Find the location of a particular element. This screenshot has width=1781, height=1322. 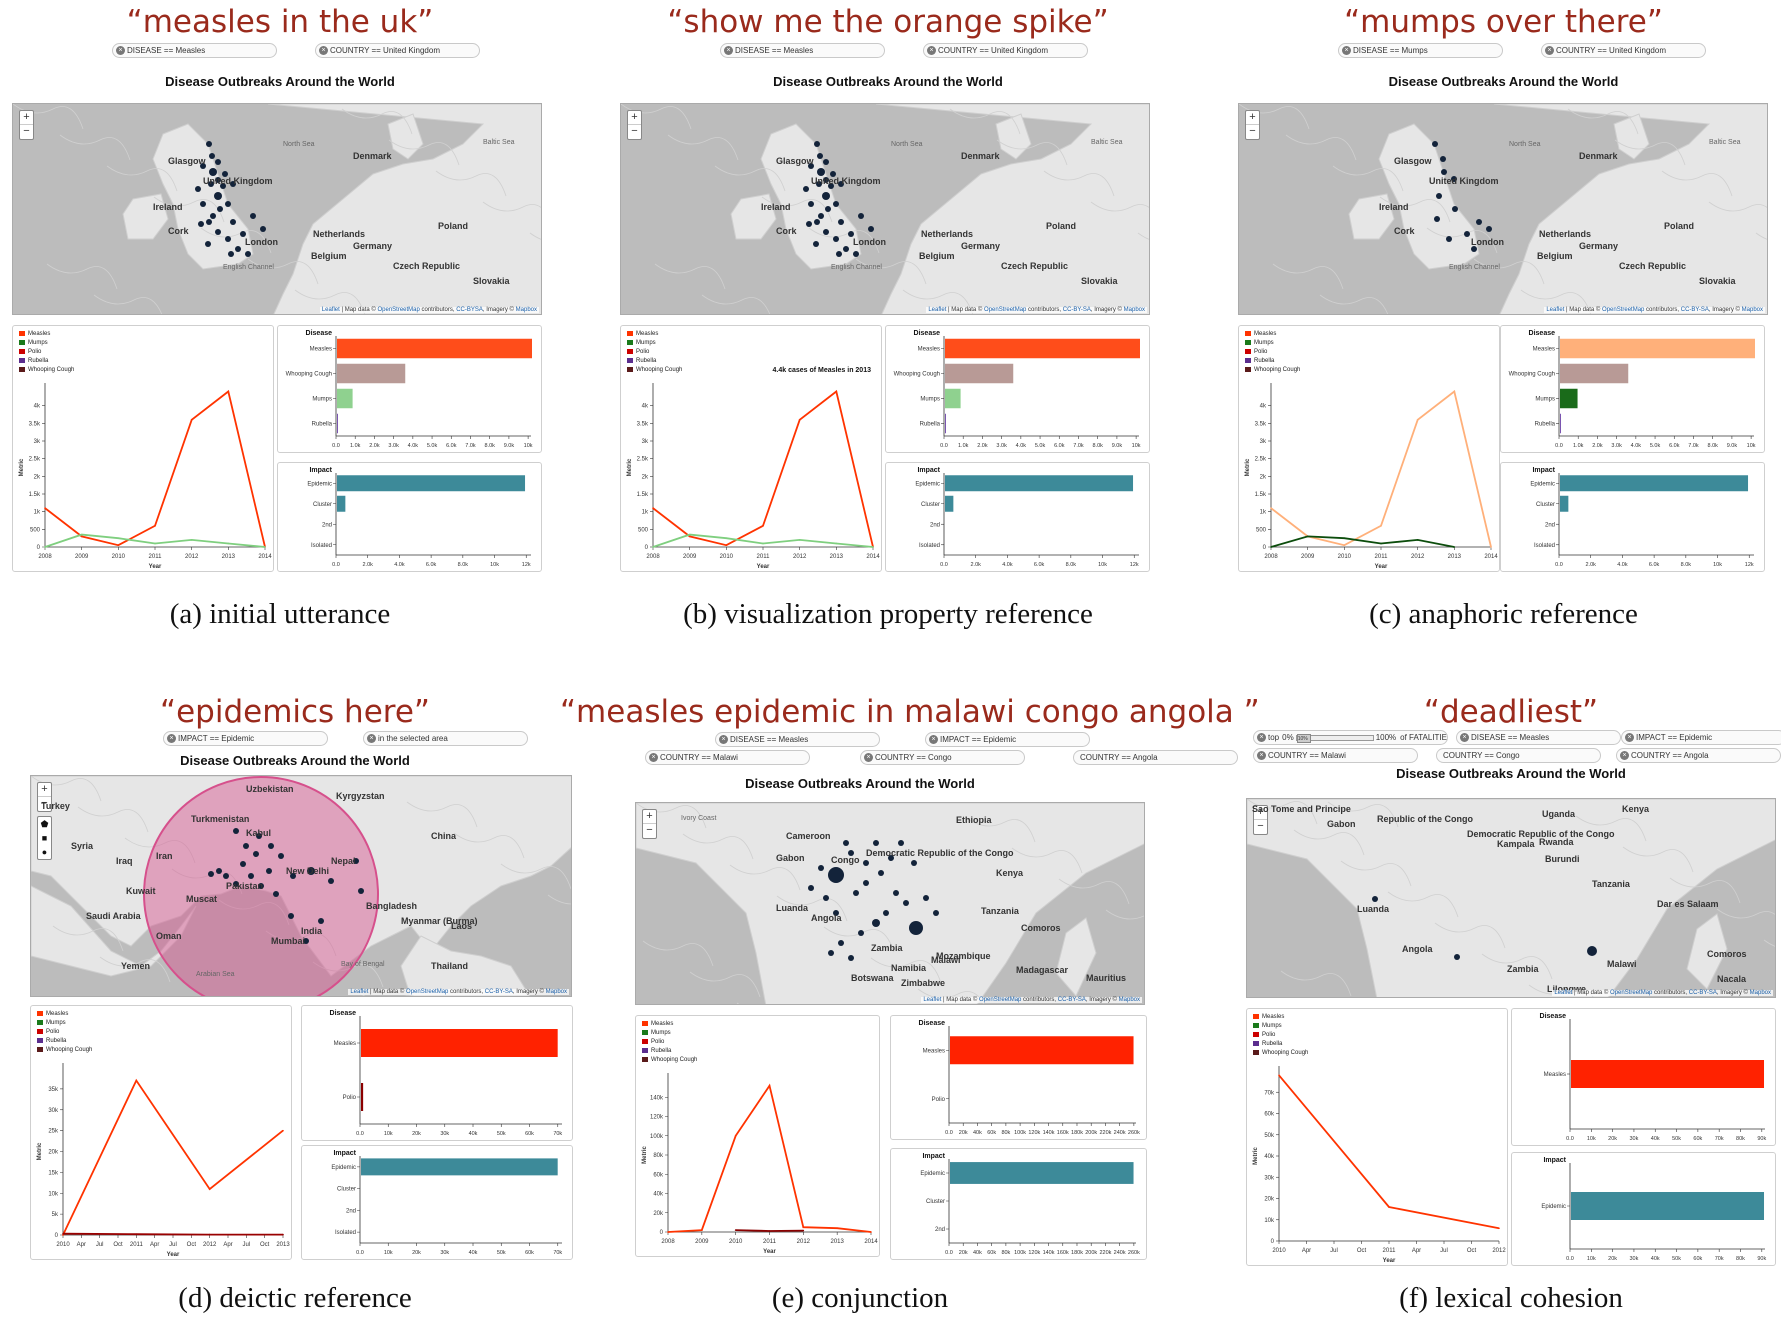

zoom-in-button: + is located at coordinates (649, 817).